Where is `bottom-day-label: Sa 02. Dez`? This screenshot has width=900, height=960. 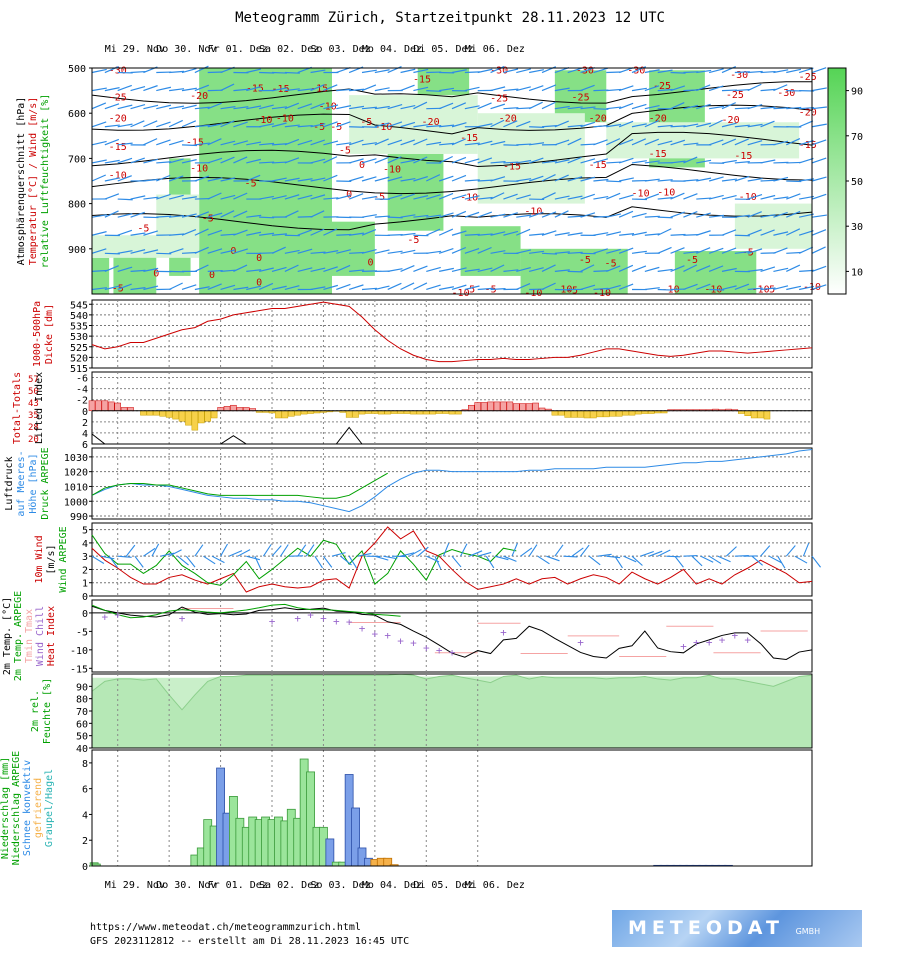
bottom-day-label: Sa 02. Dez is located at coordinates (289, 885).